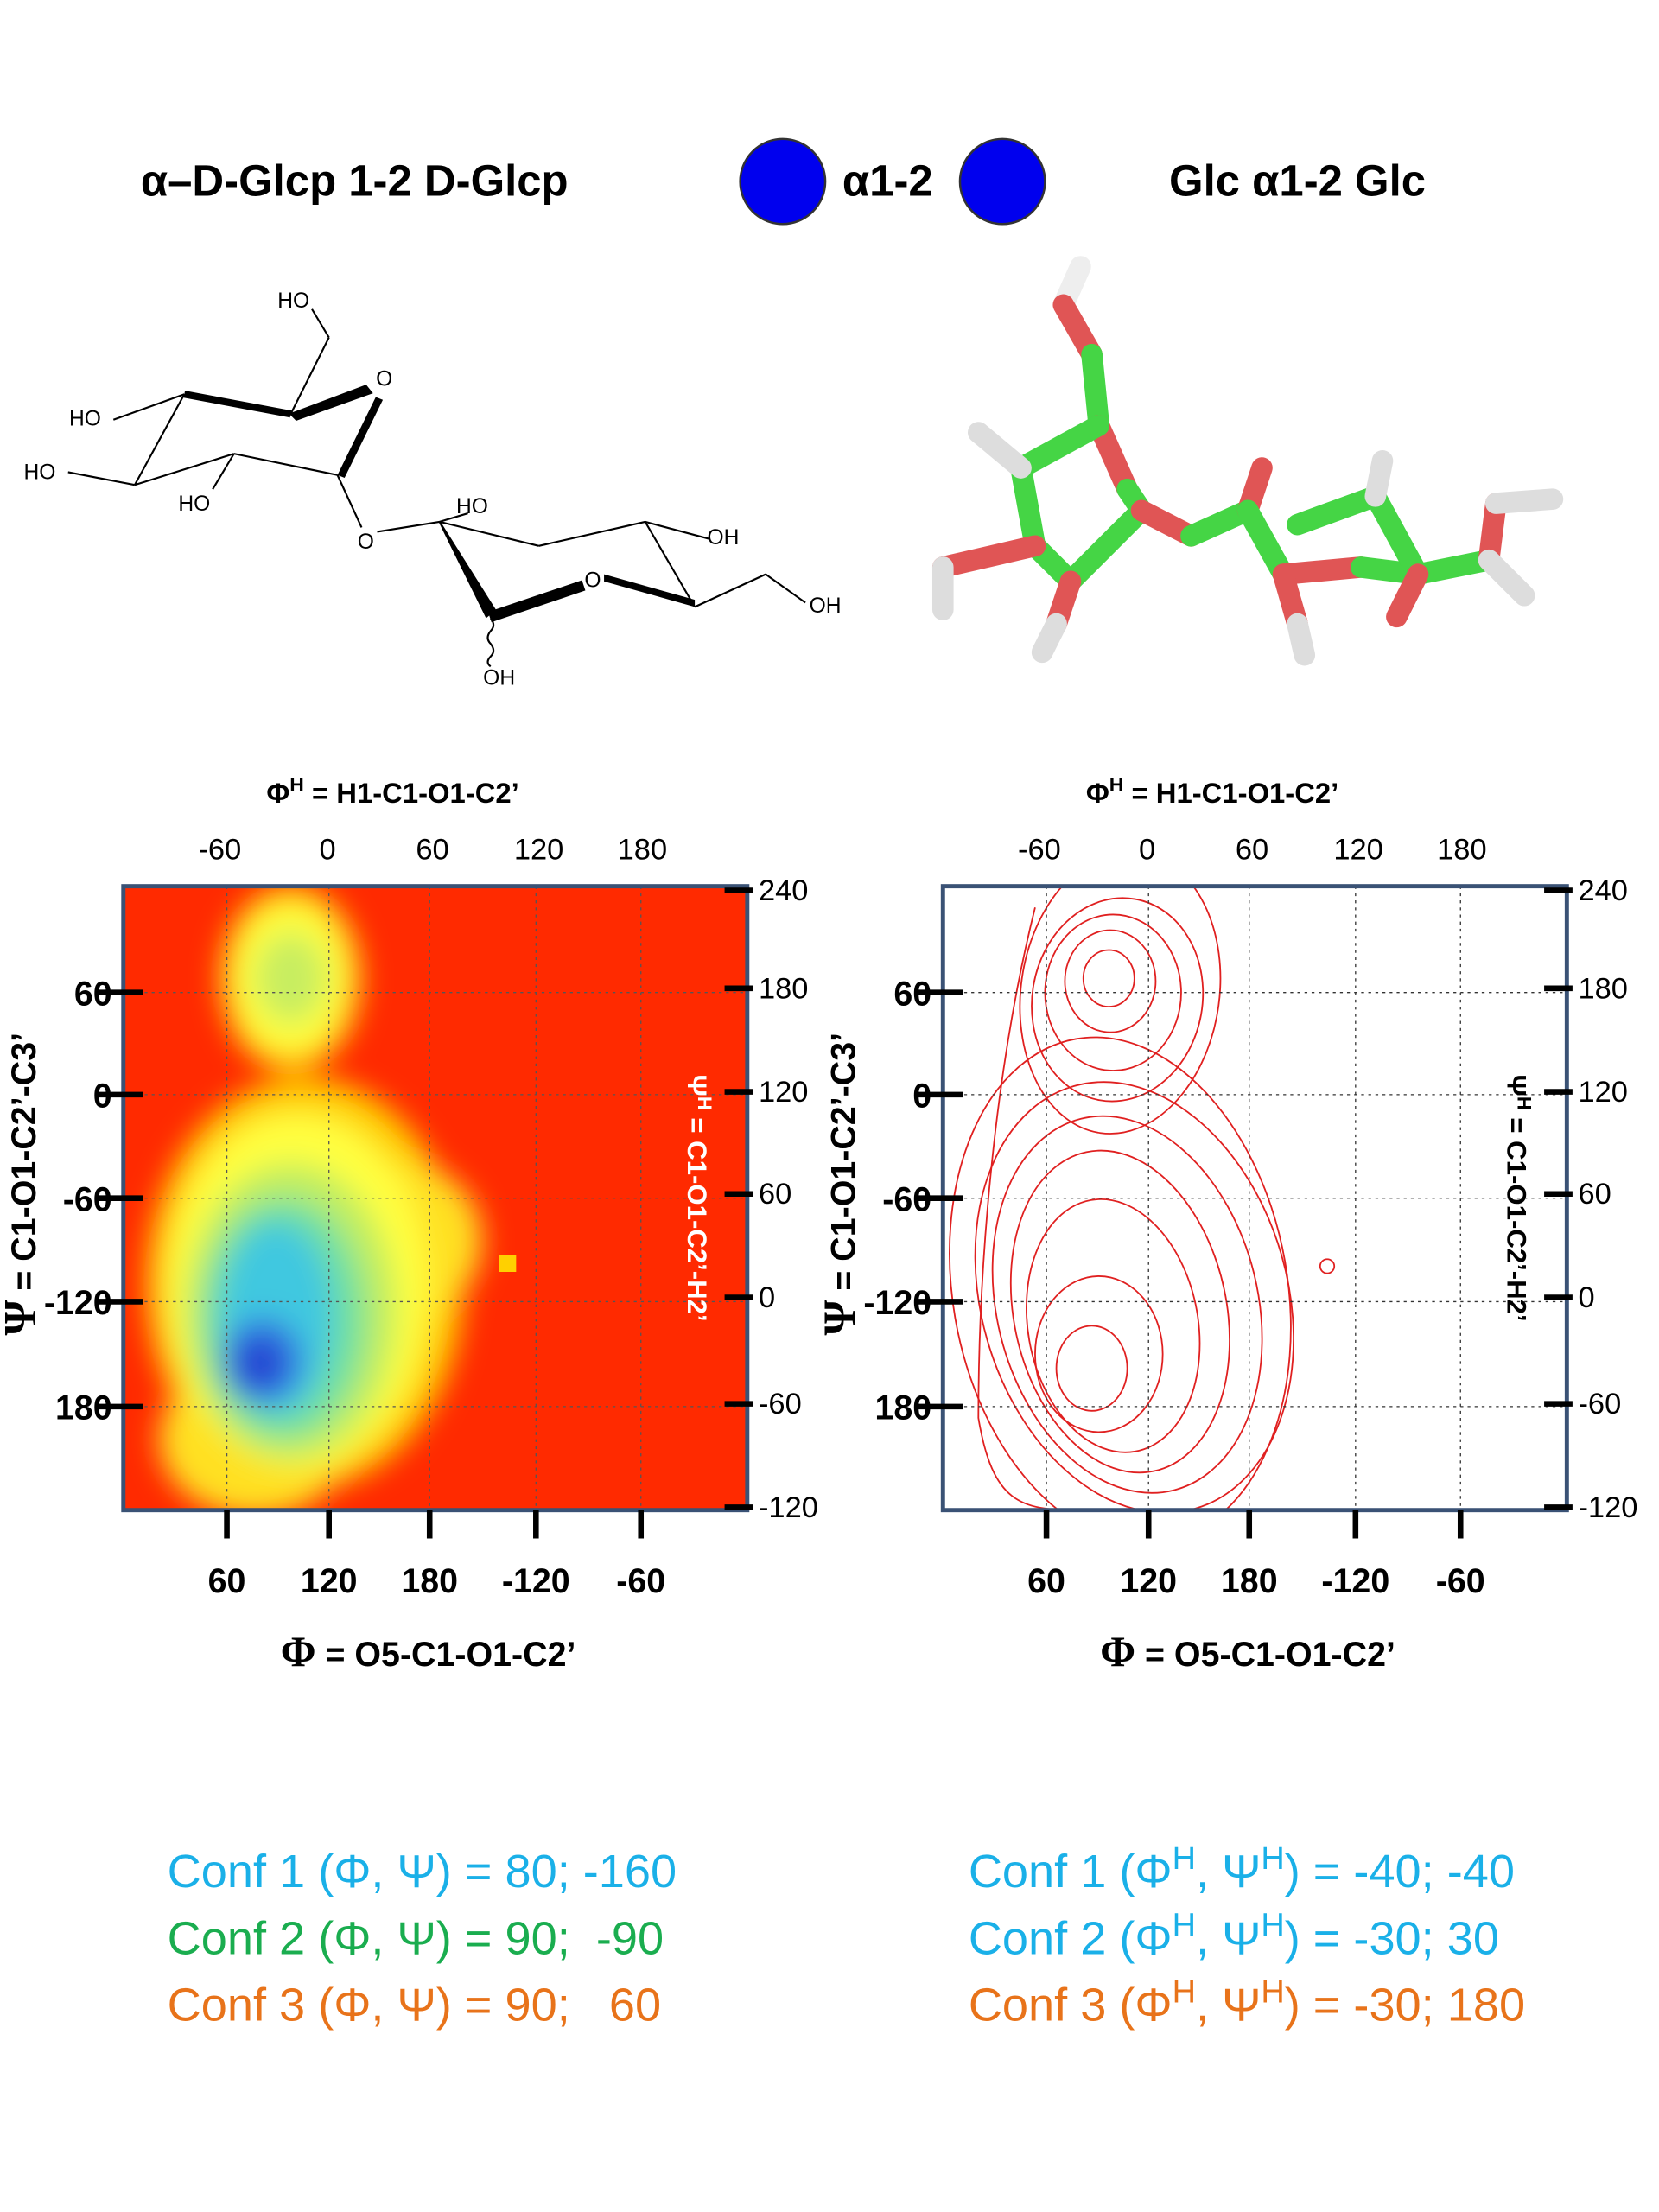 The width and height of the screenshot is (1659, 2212). I want to click on text-part: Conf 1 (Φ, so click(1071, 1871).